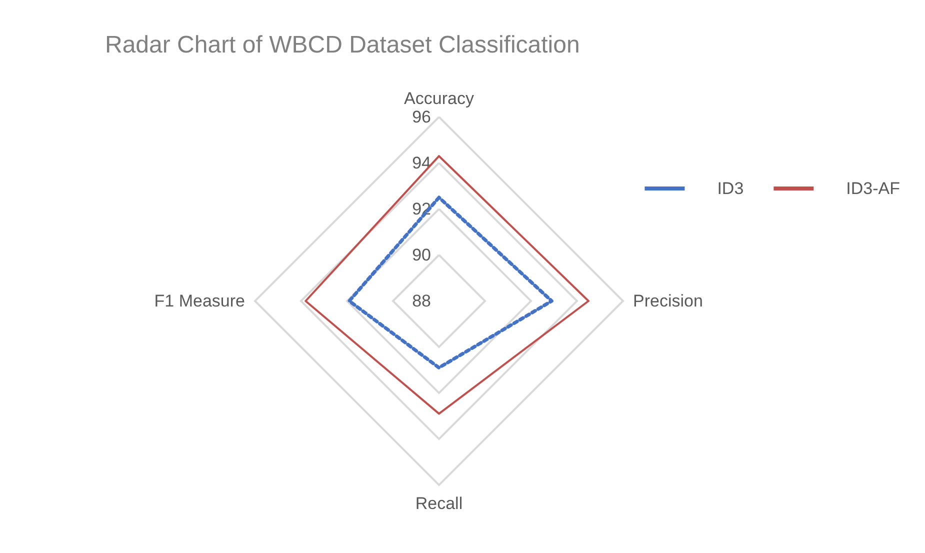  Describe the element at coordinates (668, 301) in the screenshot. I see `spoke-label: Precision` at that location.